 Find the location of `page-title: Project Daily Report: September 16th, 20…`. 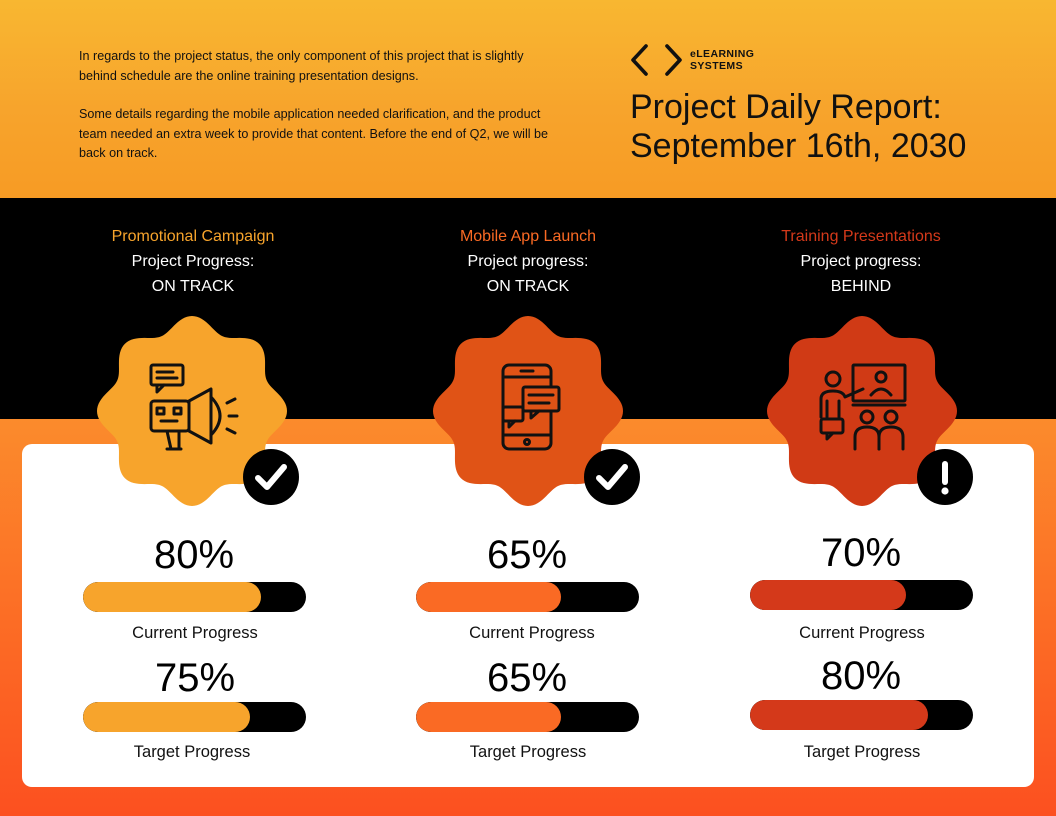

page-title: Project Daily Report: September 16th, 20… is located at coordinates (840, 127).